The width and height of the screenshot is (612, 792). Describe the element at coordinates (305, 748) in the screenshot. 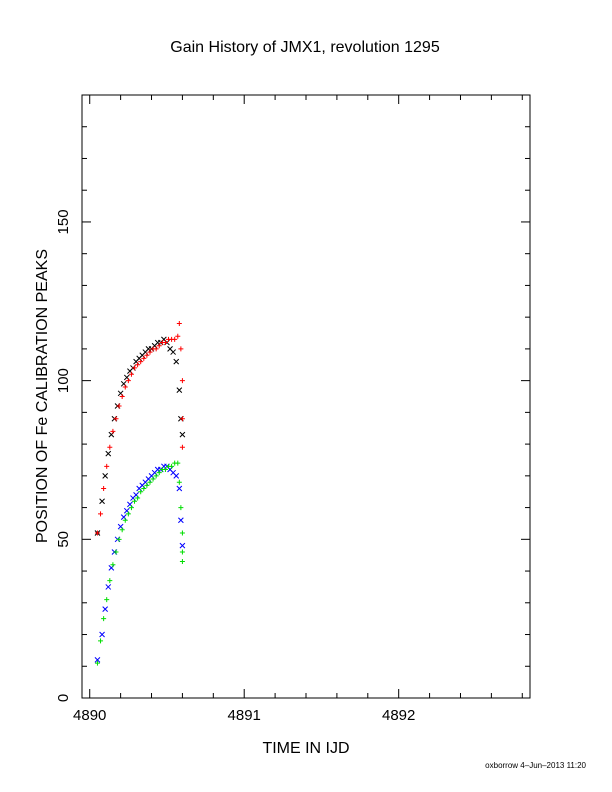

I see `x-axis-label: TIME IN IJD` at that location.